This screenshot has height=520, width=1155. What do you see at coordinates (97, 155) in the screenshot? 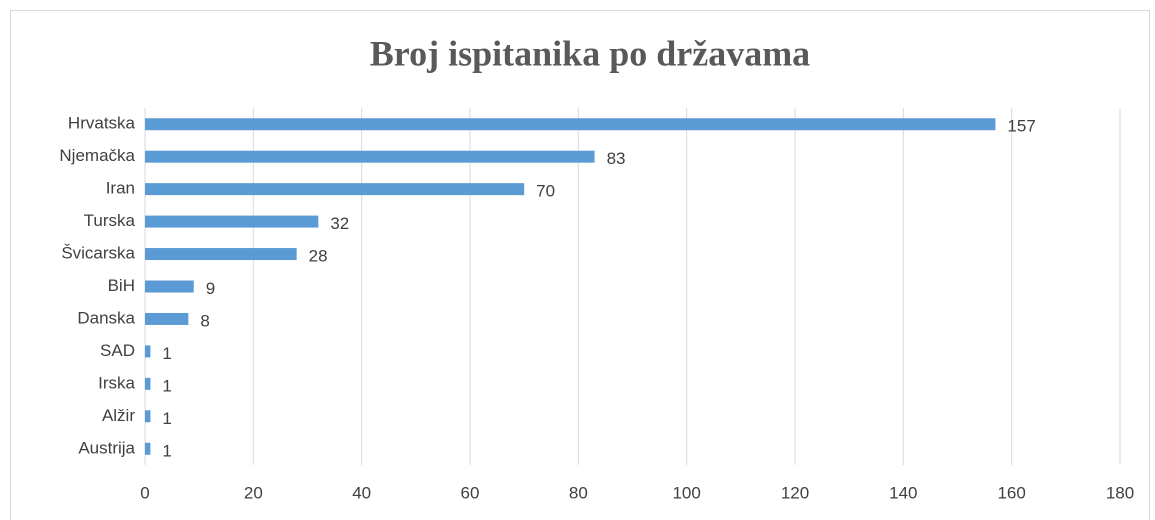
I see `y-tick-label: Njemačka` at bounding box center [97, 155].